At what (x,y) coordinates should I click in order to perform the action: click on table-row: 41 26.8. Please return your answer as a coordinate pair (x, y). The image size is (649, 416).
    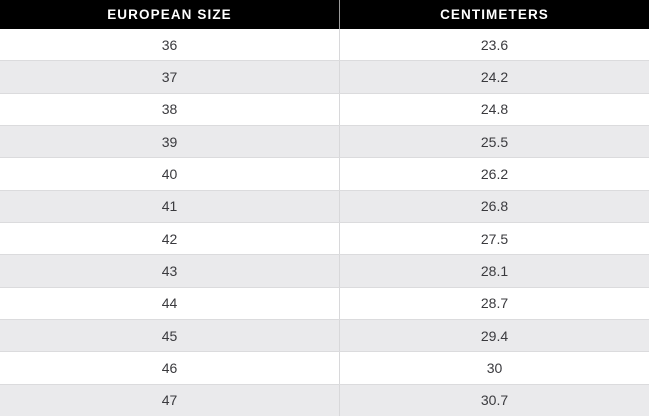
    Looking at the image, I should click on (324, 205).